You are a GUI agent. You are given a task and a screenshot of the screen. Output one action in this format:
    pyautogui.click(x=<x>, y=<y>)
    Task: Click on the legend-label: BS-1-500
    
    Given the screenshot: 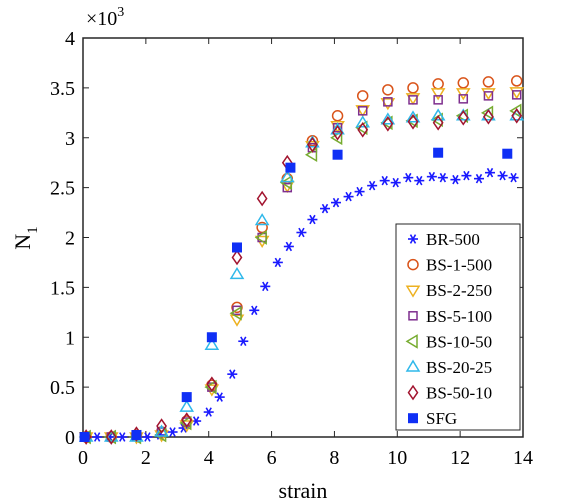 What is the action you would take?
    pyautogui.click(x=459, y=265)
    